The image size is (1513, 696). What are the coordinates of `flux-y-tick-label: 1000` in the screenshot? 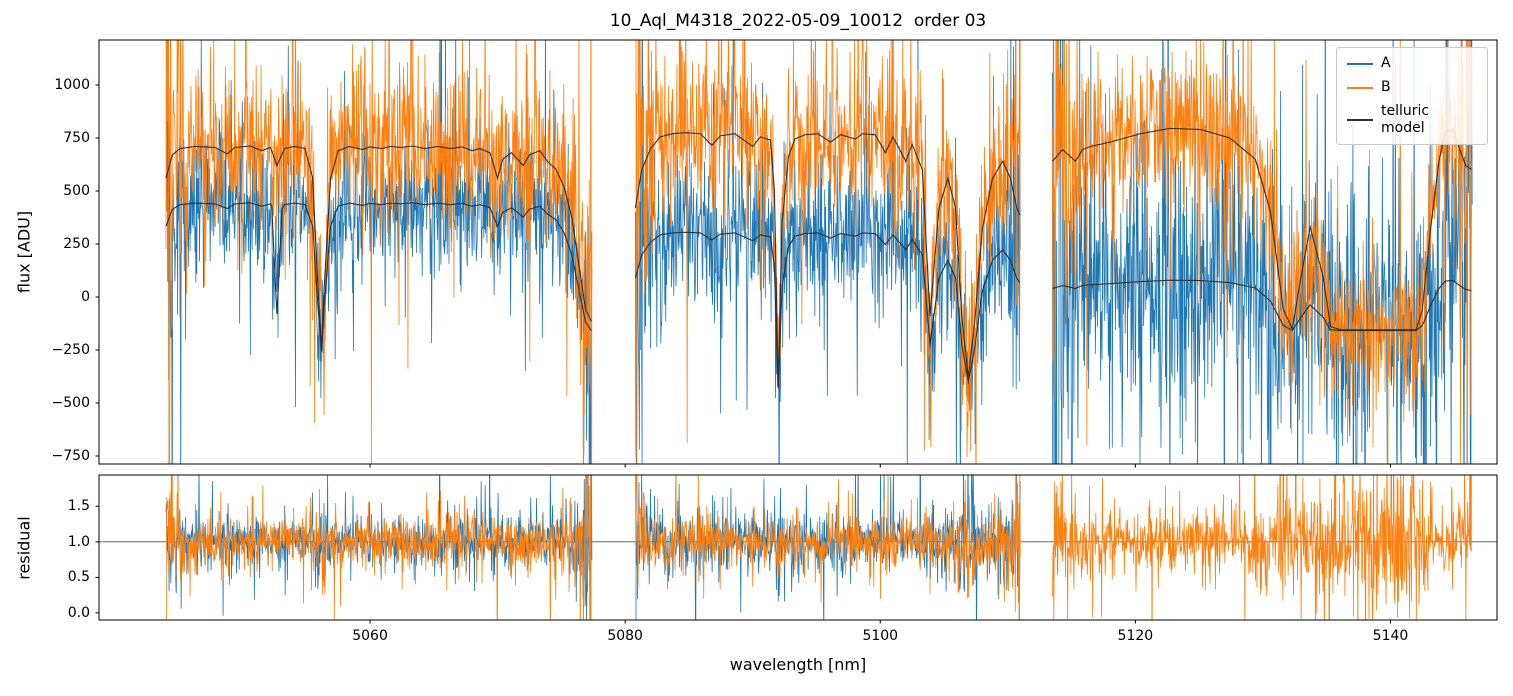 It's located at (72, 84).